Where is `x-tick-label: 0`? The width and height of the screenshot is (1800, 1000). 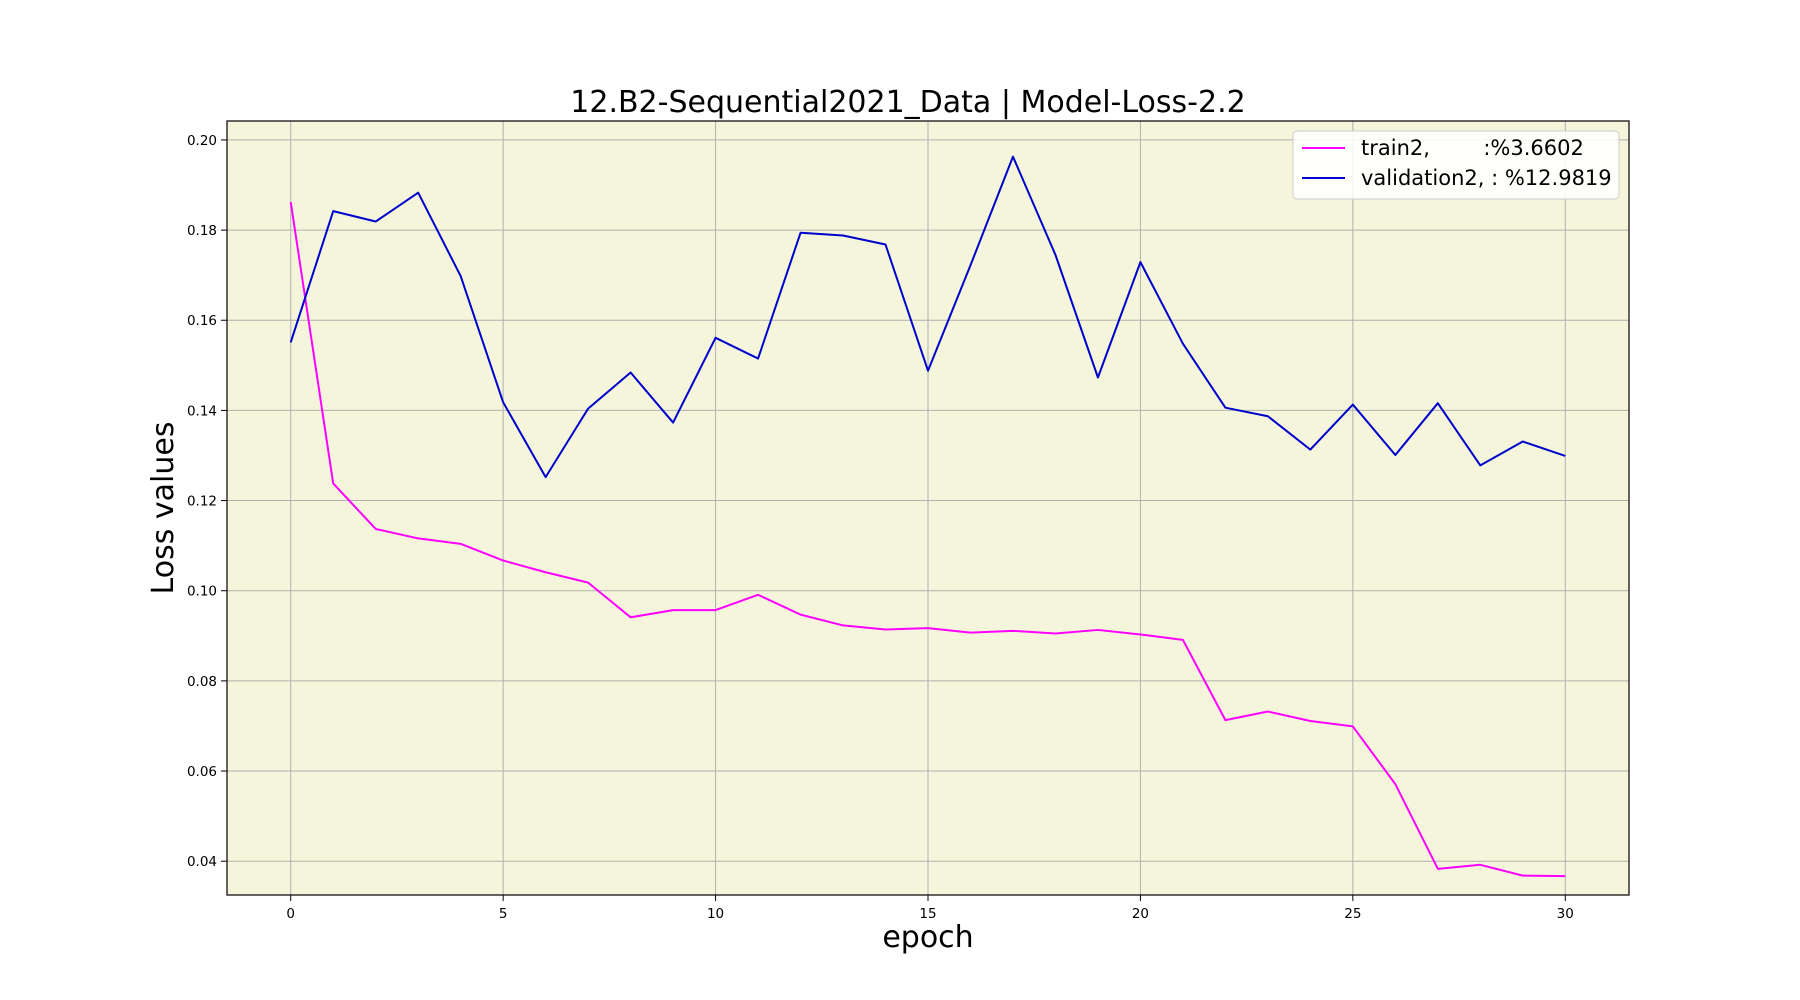 x-tick-label: 0 is located at coordinates (290, 914).